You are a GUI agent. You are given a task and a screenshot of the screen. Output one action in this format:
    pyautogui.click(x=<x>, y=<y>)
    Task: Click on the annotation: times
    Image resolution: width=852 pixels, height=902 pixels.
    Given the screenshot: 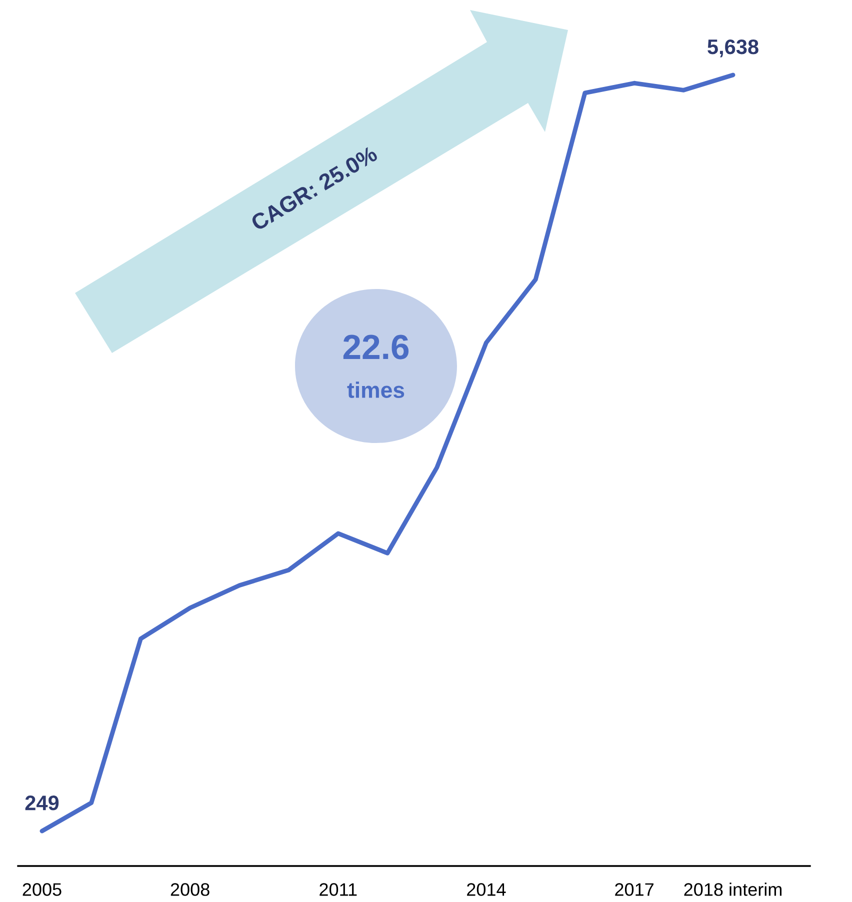 What is the action you would take?
    pyautogui.click(x=375, y=390)
    